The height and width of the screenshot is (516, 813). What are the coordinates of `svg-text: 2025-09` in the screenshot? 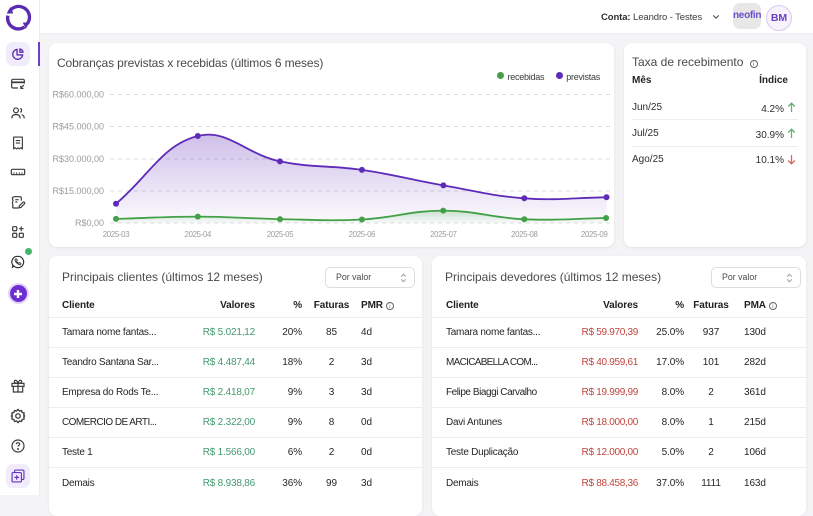 It's located at (594, 234).